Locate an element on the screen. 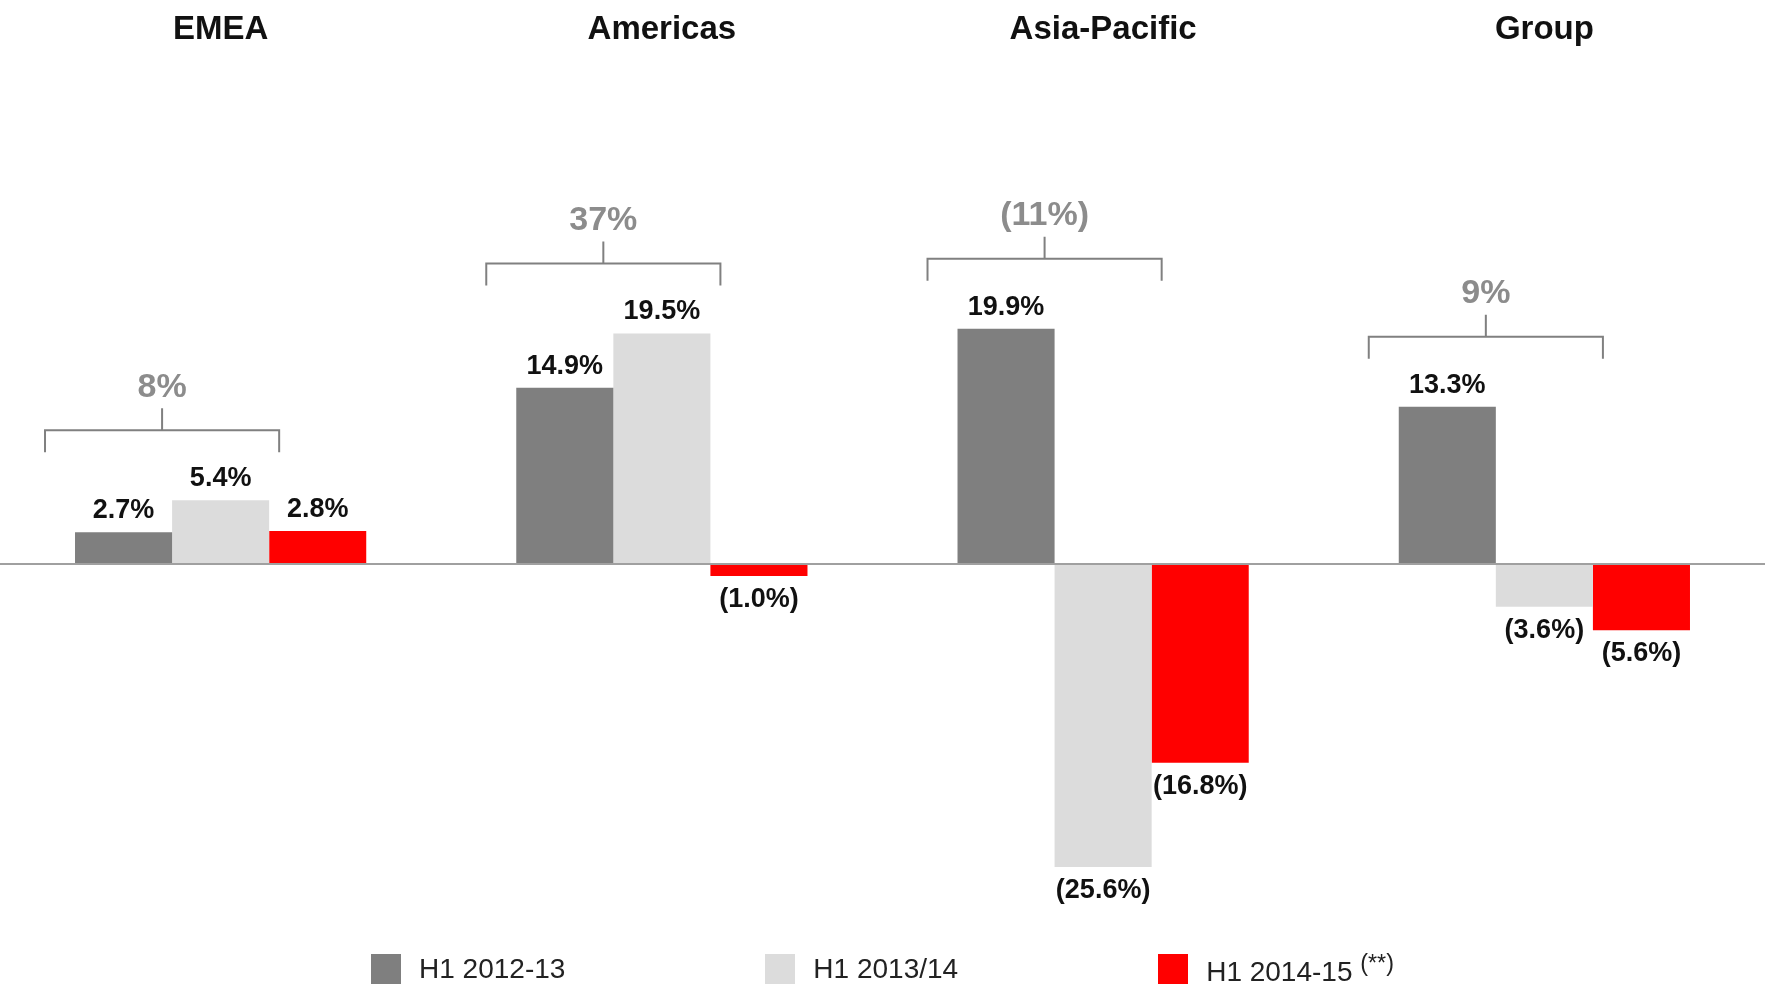 The image size is (1765, 995). legend-label: H1 2012-13 is located at coordinates (492, 969).